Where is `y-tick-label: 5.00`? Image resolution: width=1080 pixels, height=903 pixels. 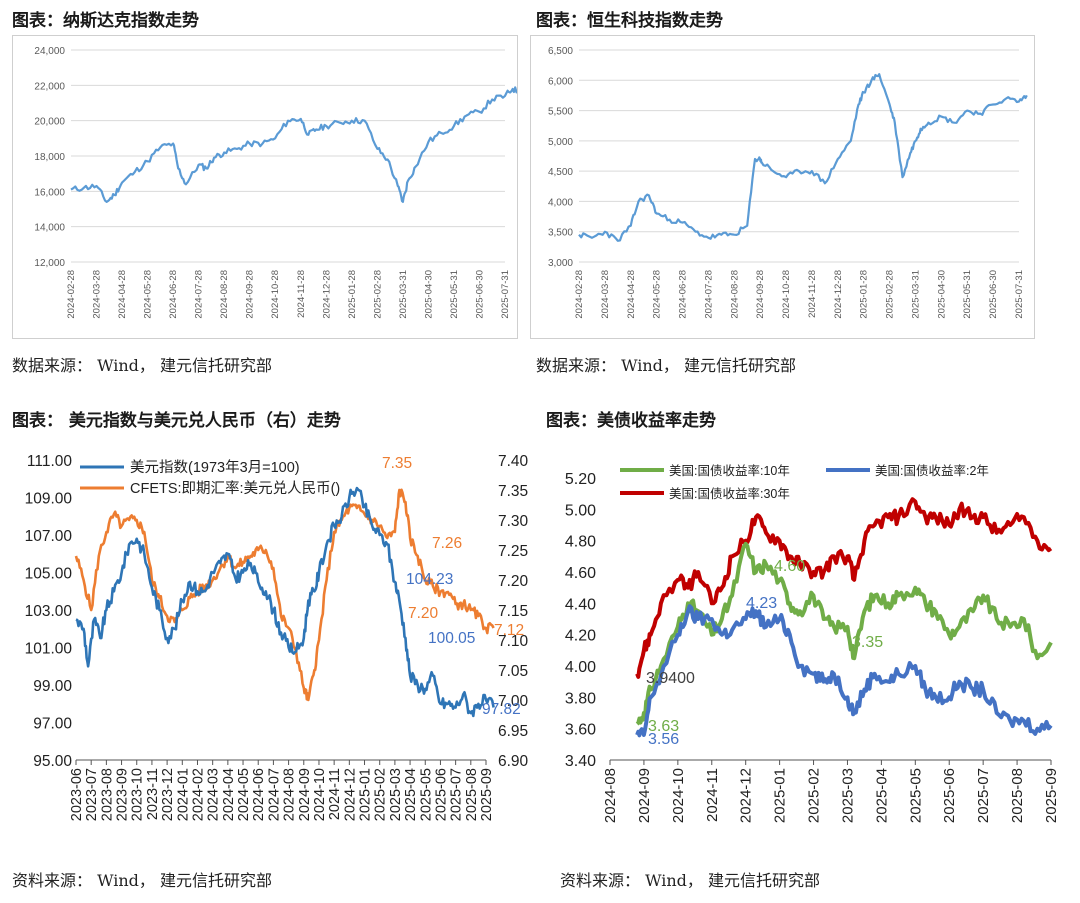 y-tick-label: 5.00 is located at coordinates (580, 510).